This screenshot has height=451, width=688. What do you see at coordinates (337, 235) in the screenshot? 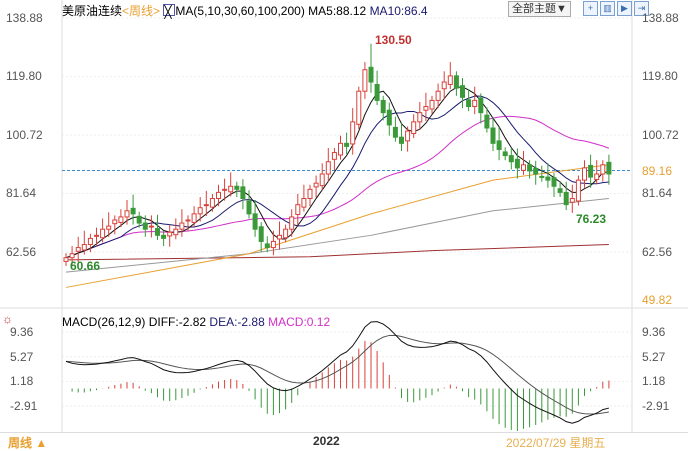
I see `ma100-line` at bounding box center [337, 235].